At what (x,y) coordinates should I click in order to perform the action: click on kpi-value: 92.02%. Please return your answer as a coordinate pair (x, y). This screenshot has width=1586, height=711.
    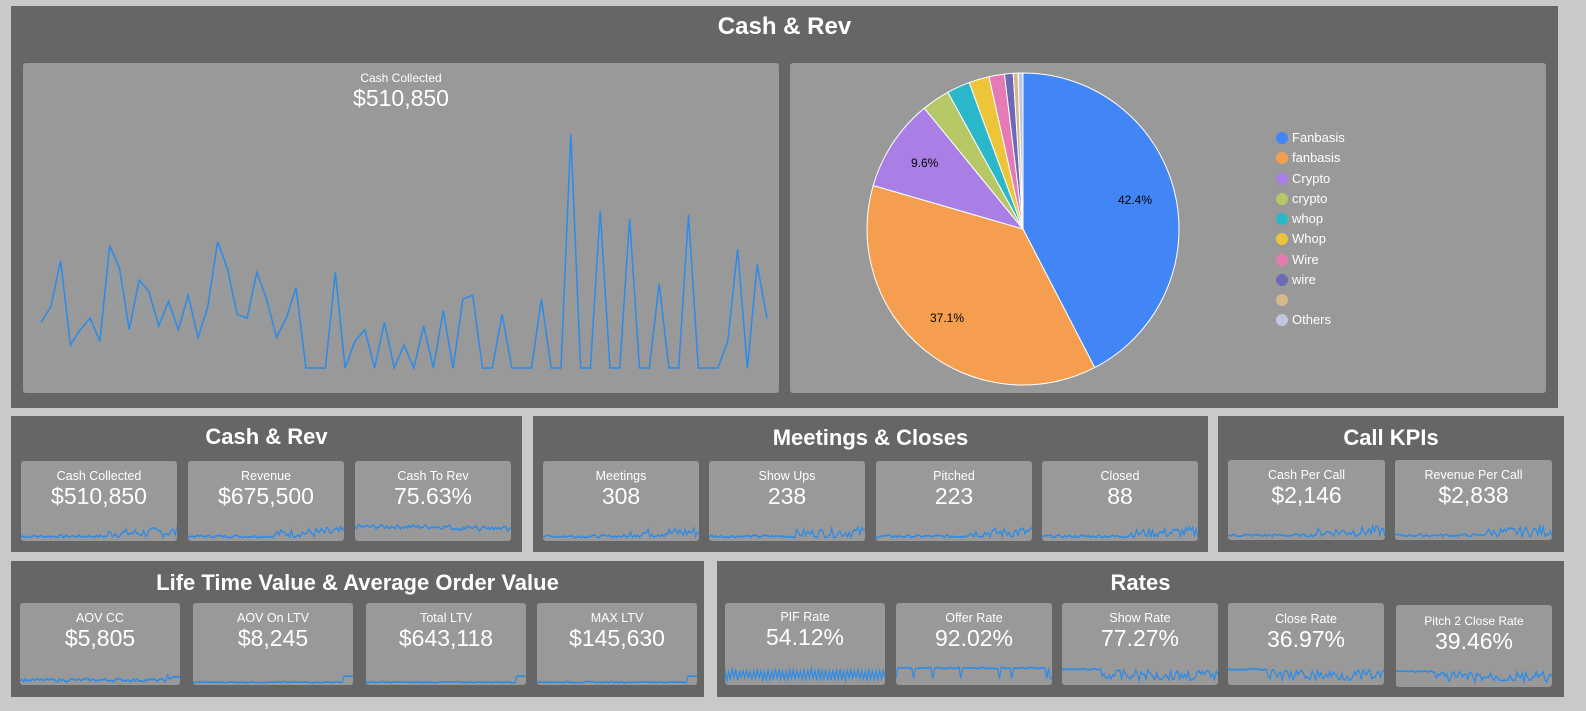
    Looking at the image, I should click on (973, 638).